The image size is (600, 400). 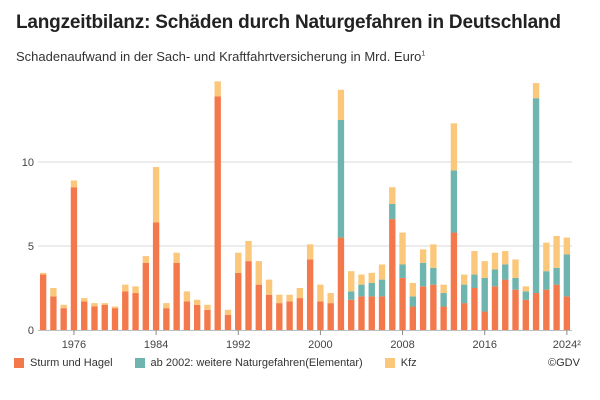 What do you see at coordinates (341, 283) in the screenshot?
I see `bar-sturm-2002` at bounding box center [341, 283].